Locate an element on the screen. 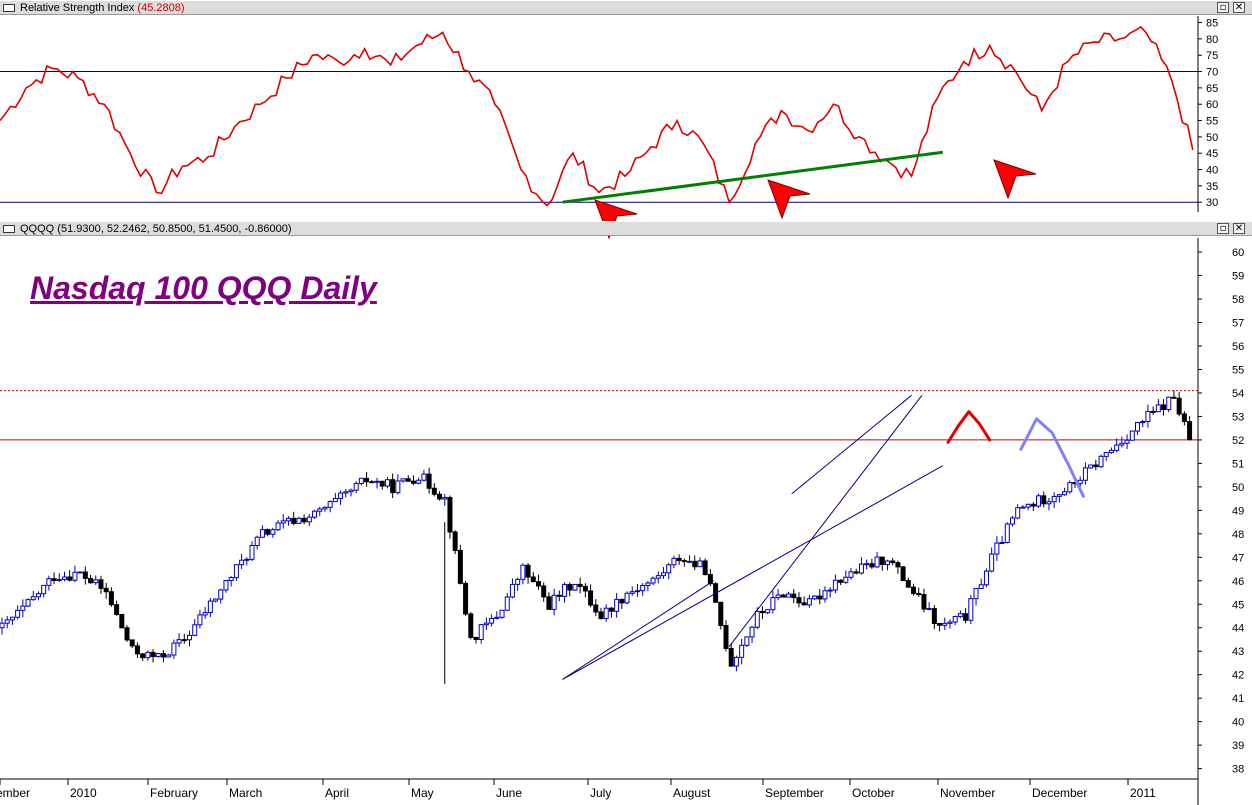 This screenshot has height=805, width=1252. rsi-tick-label: 45 is located at coordinates (1212, 154).